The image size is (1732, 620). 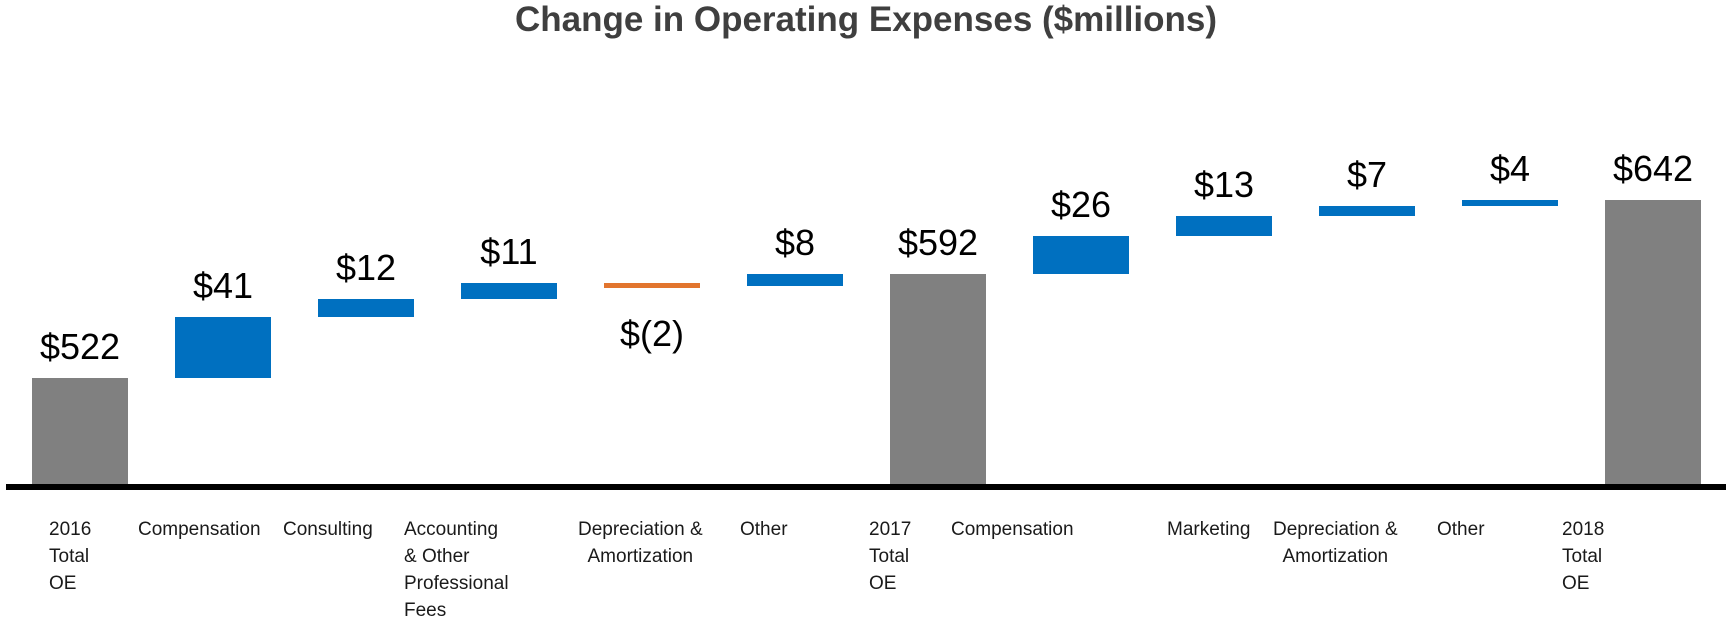 I want to click on category-label: 2018 Total OE, so click(x=1583, y=556).